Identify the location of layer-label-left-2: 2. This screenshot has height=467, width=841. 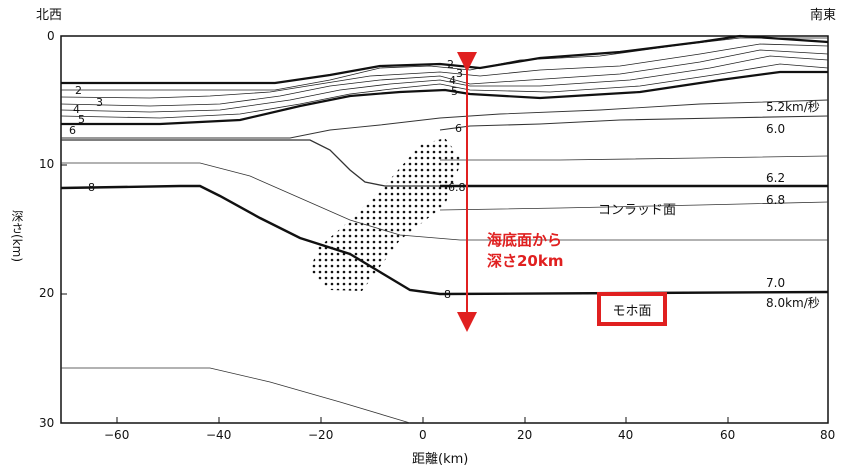
(78, 90).